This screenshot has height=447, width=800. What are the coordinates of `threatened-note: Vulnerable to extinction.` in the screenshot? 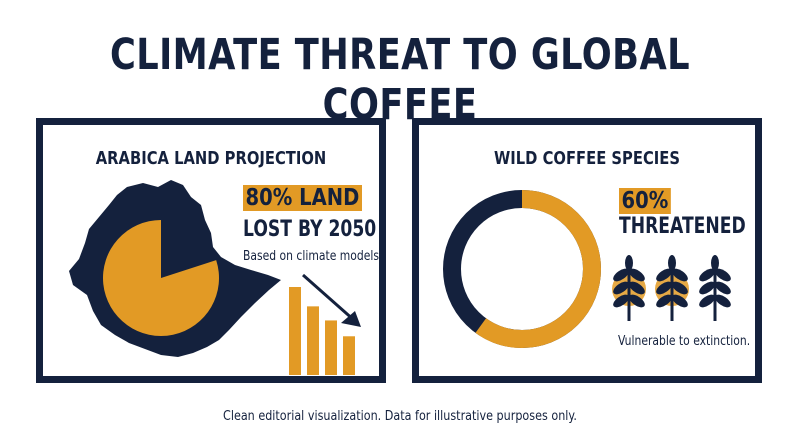 It's located at (684, 341).